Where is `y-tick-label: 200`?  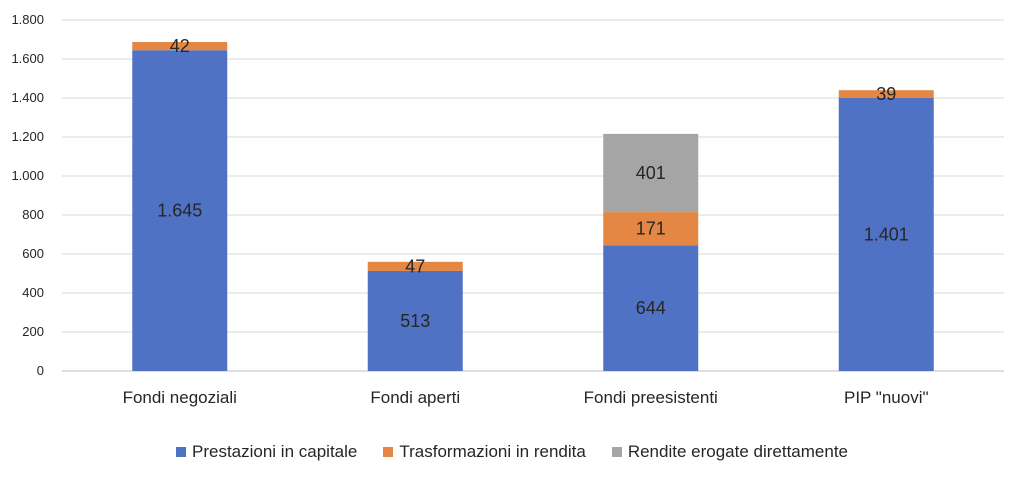 y-tick-label: 200 is located at coordinates (33, 331).